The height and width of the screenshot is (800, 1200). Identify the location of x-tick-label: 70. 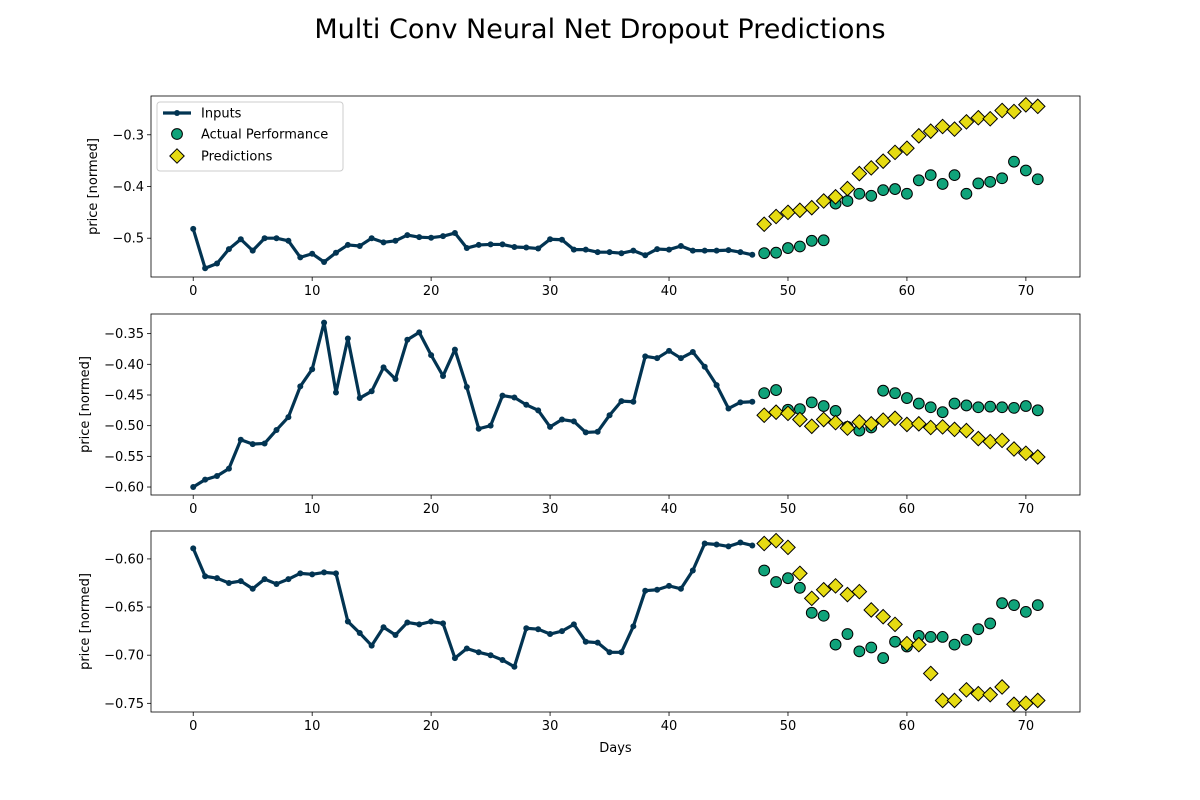
(1026, 509).